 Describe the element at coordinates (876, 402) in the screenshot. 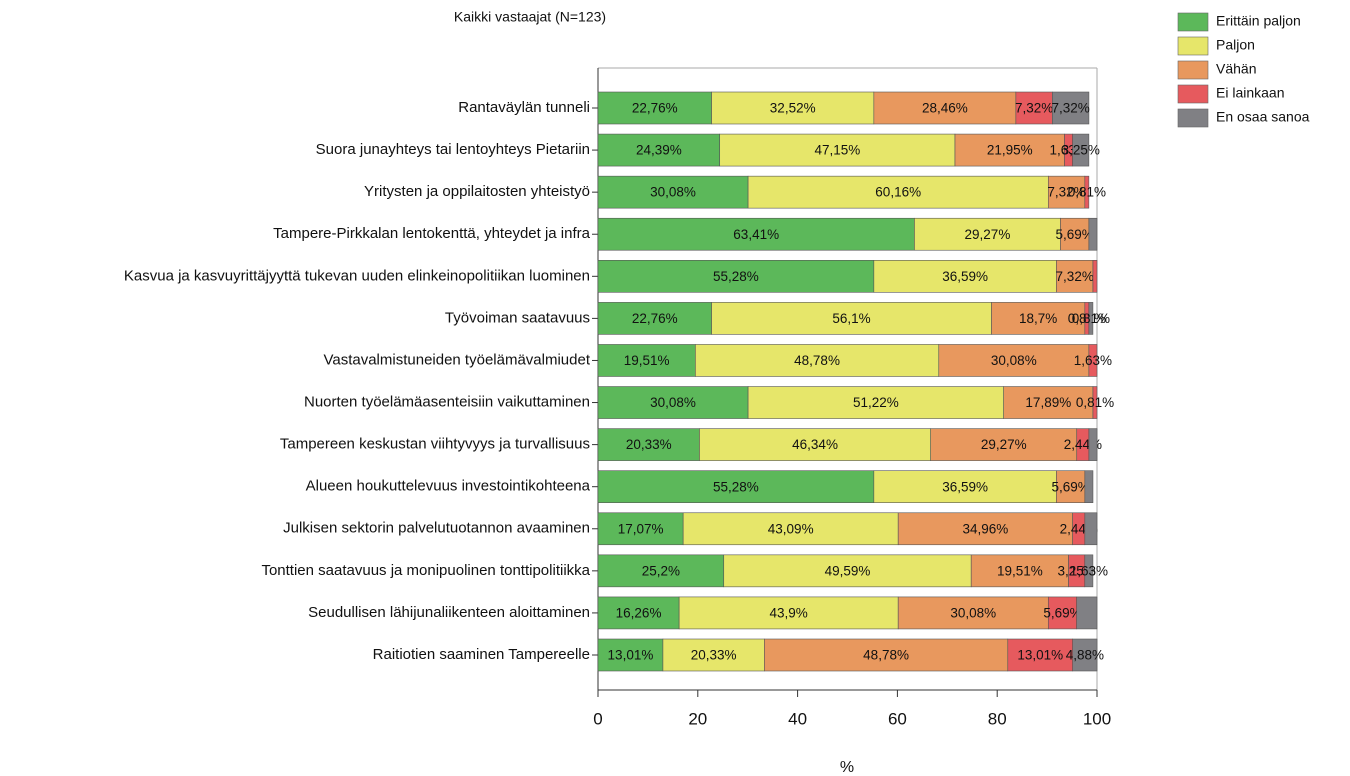

I see `value-label: 51,22%` at that location.